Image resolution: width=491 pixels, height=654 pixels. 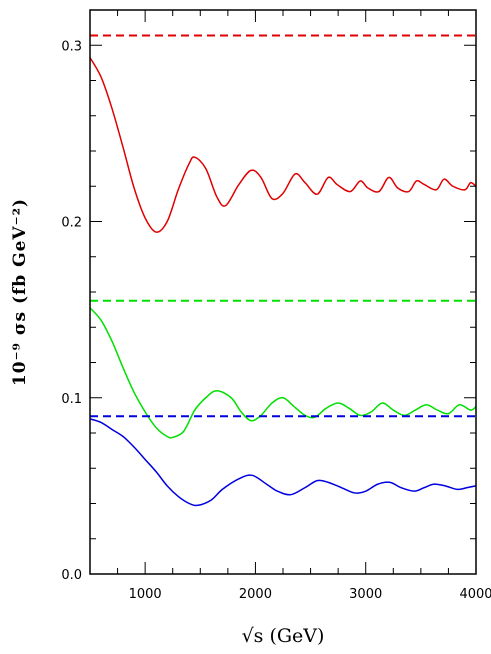 I want to click on x-tick-label: 3000, so click(x=365, y=594).